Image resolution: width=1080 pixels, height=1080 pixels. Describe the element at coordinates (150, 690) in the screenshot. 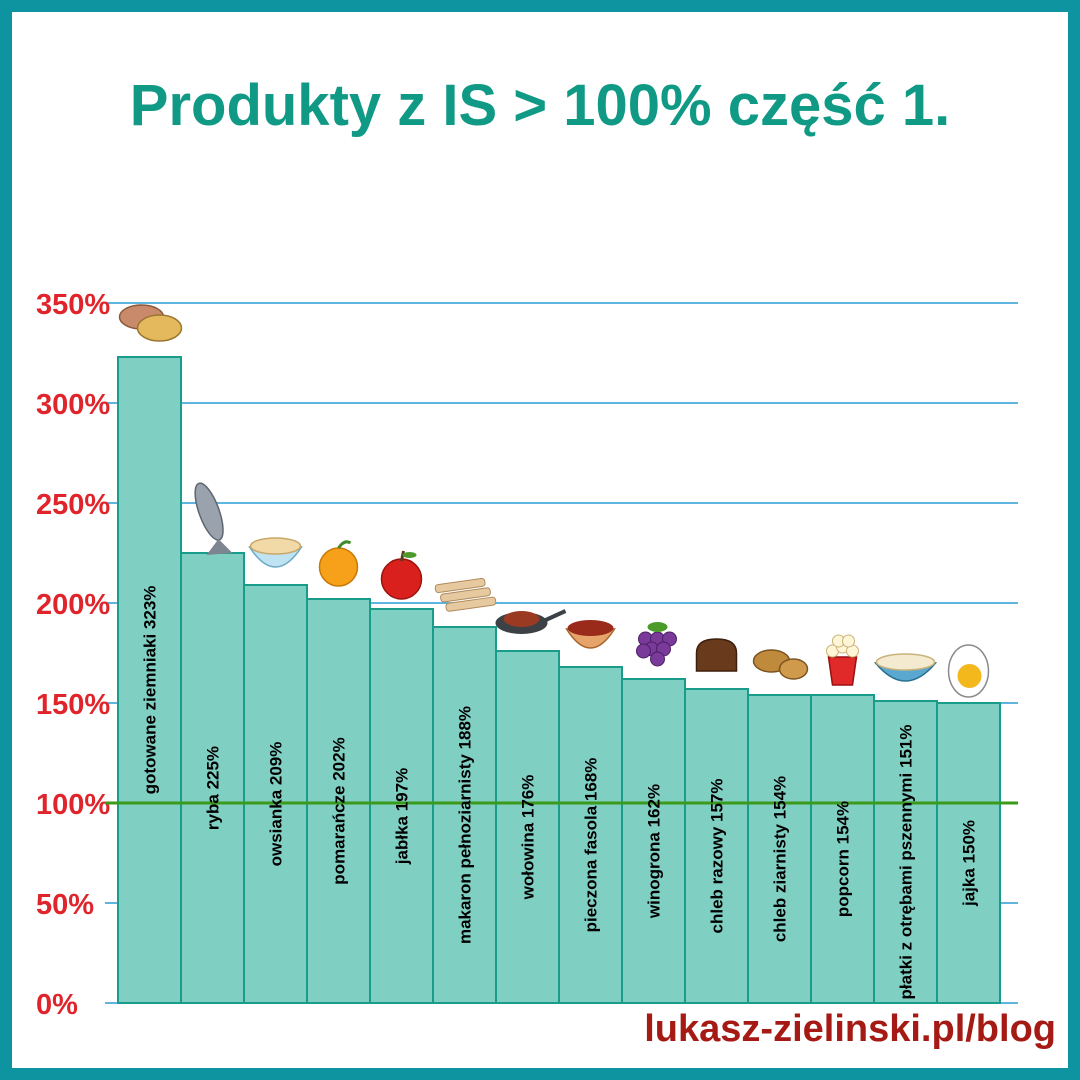

I see `bar-label: gotowane ziemniaki 323%` at that location.